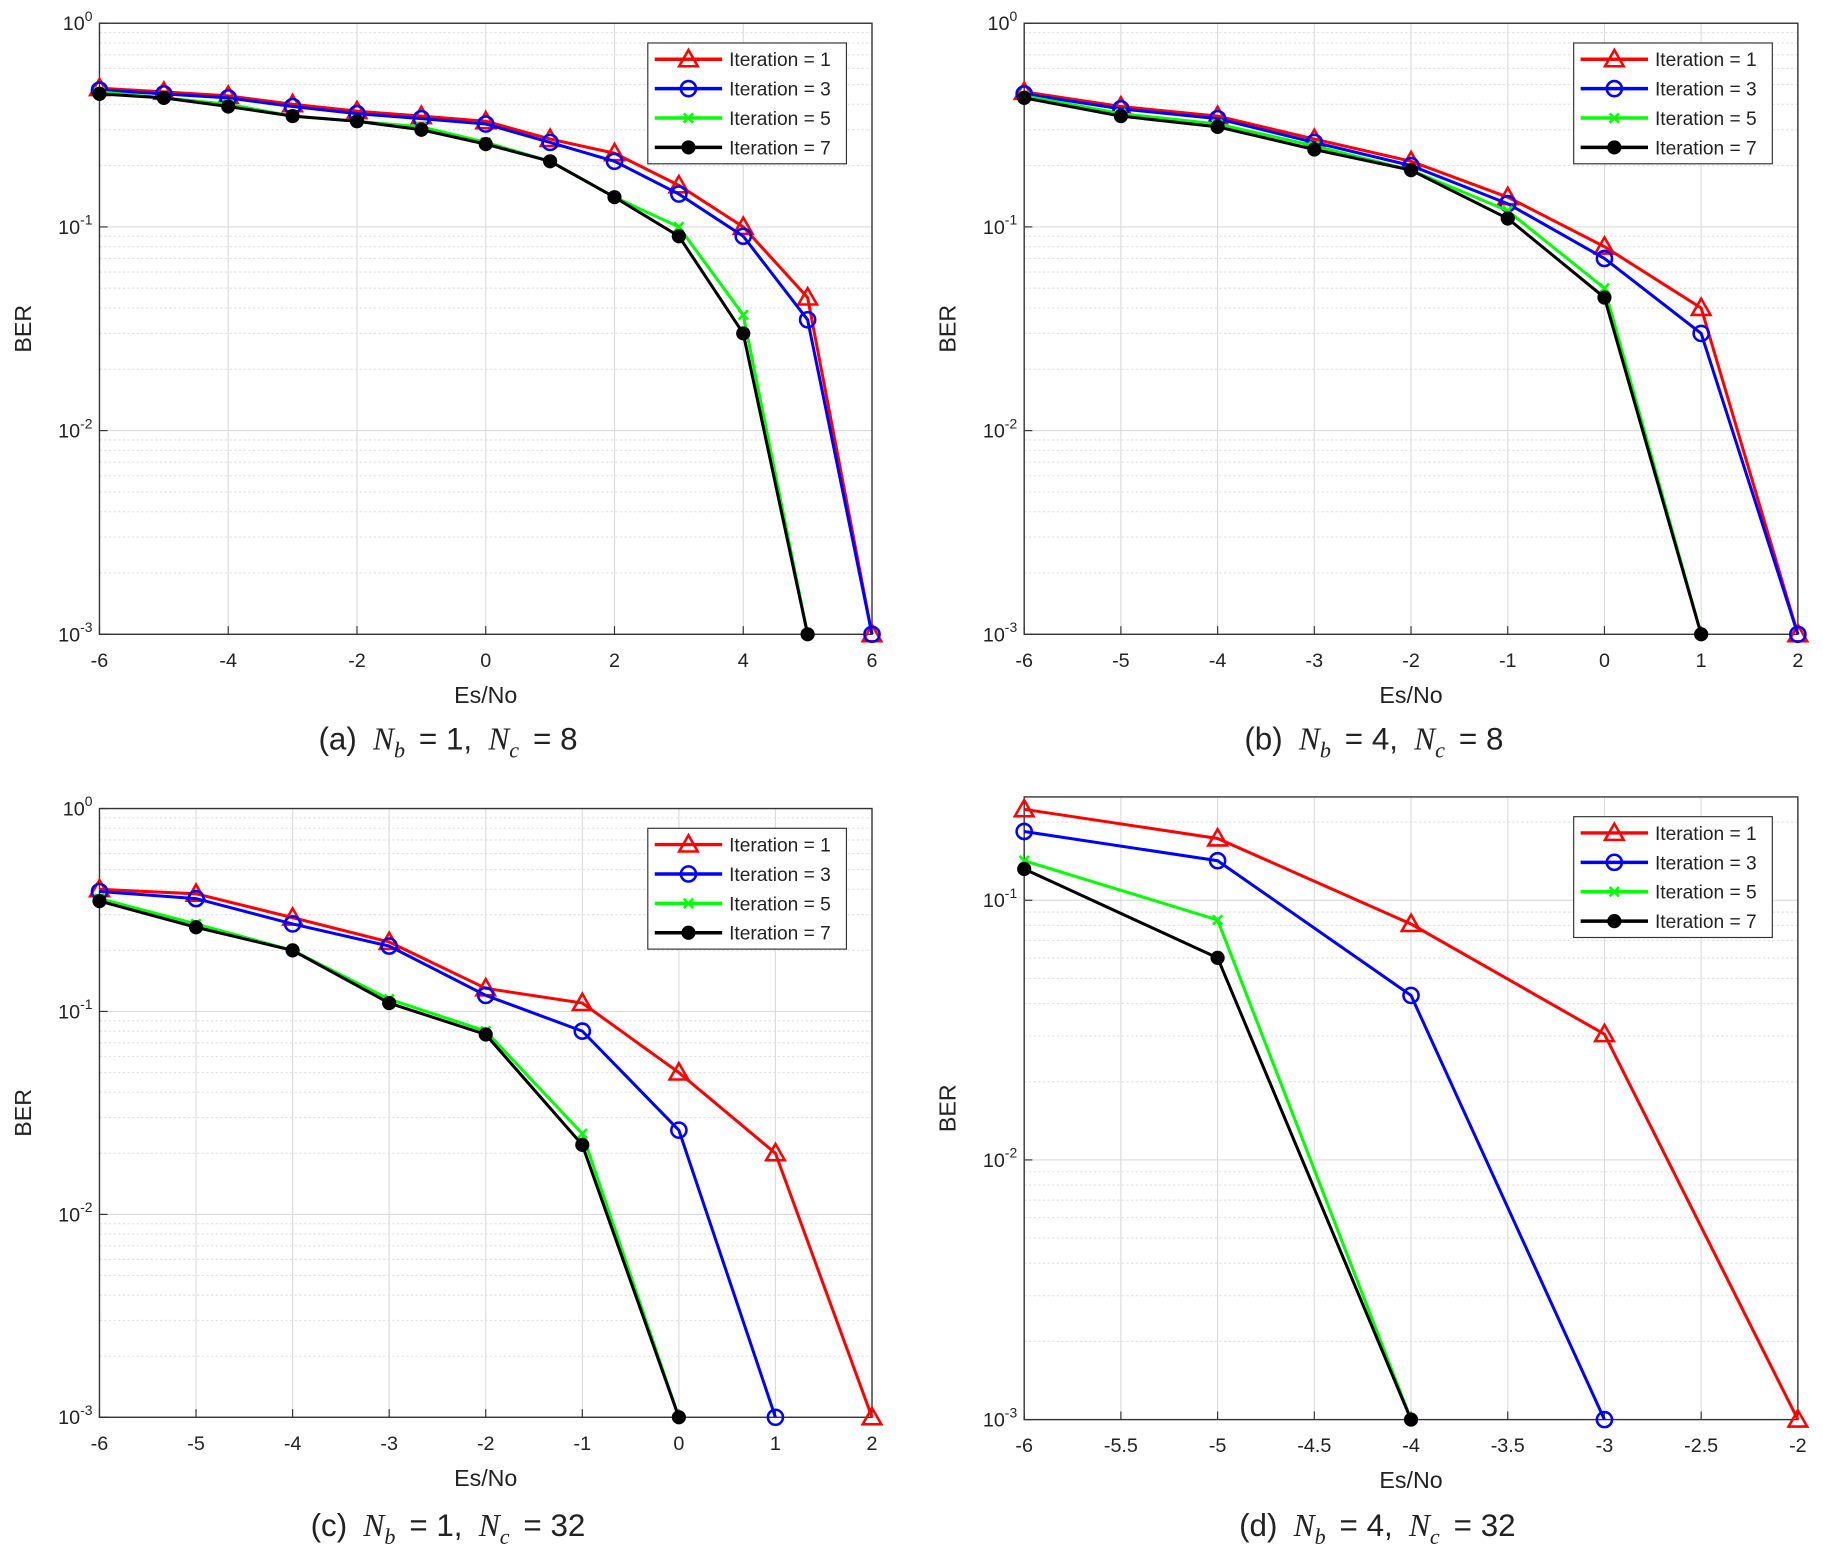  I want to click on x-tick-label: -5, so click(196, 1444).